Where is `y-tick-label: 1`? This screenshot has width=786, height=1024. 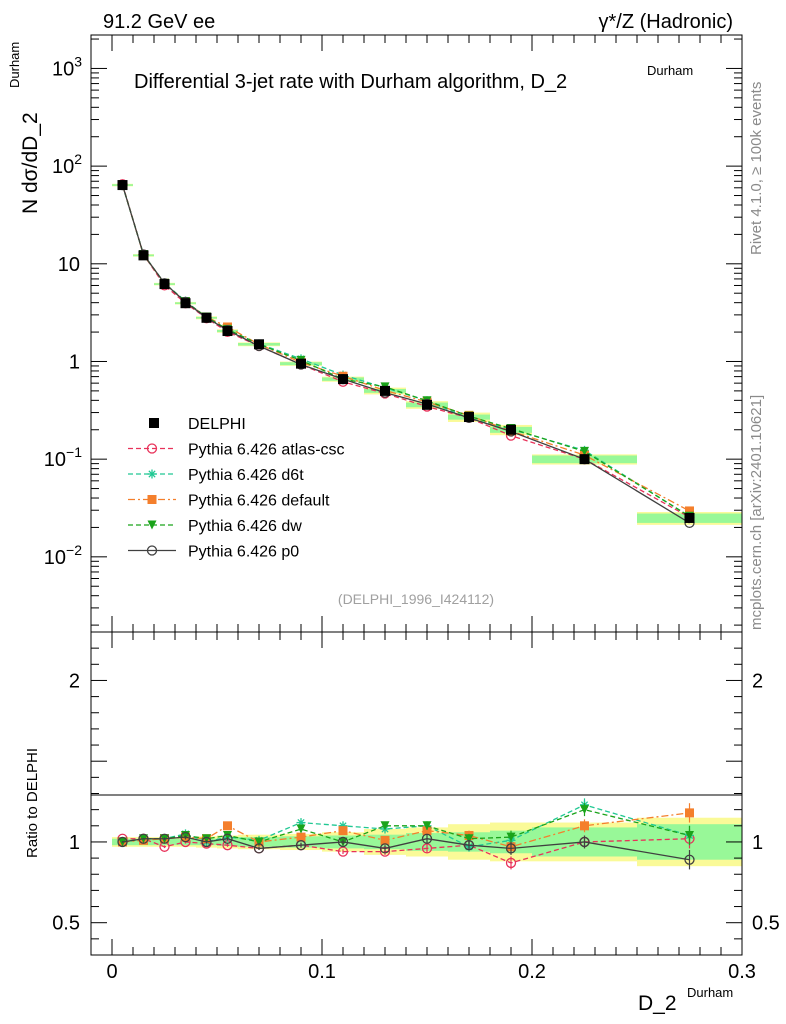
y-tick-label: 1 is located at coordinates (74, 362).